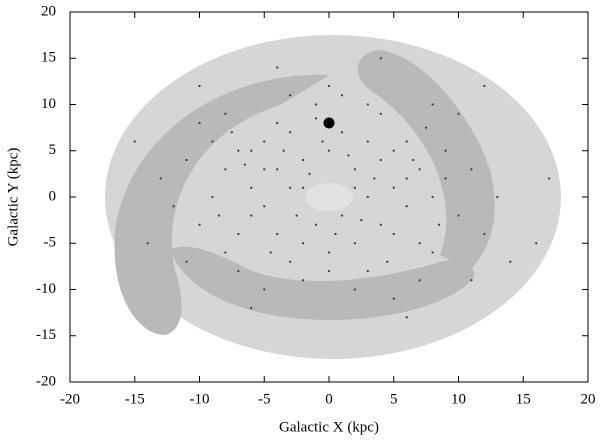  Describe the element at coordinates (46, 335) in the screenshot. I see `y-tick-label: -15` at that location.